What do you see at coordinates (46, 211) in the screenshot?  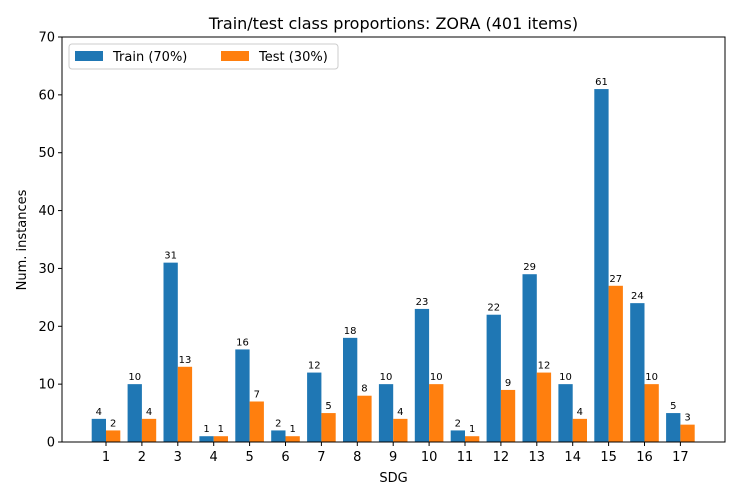 I see `y-tick-label-40: 40` at bounding box center [46, 211].